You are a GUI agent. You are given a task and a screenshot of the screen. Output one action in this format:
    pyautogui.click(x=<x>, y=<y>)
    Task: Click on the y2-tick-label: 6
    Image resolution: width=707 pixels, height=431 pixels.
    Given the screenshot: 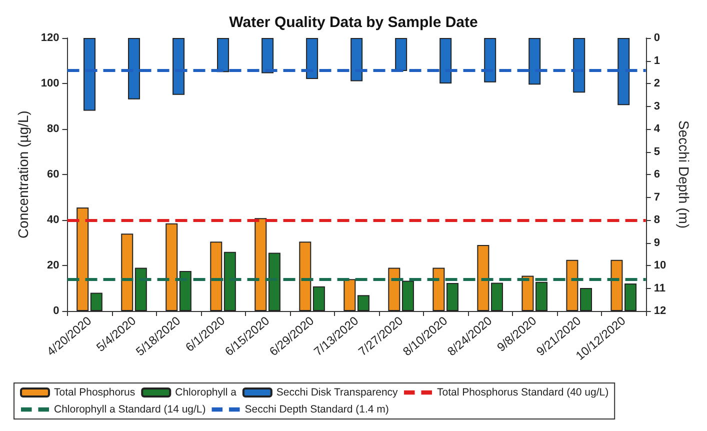 What is the action you would take?
    pyautogui.click(x=657, y=174)
    